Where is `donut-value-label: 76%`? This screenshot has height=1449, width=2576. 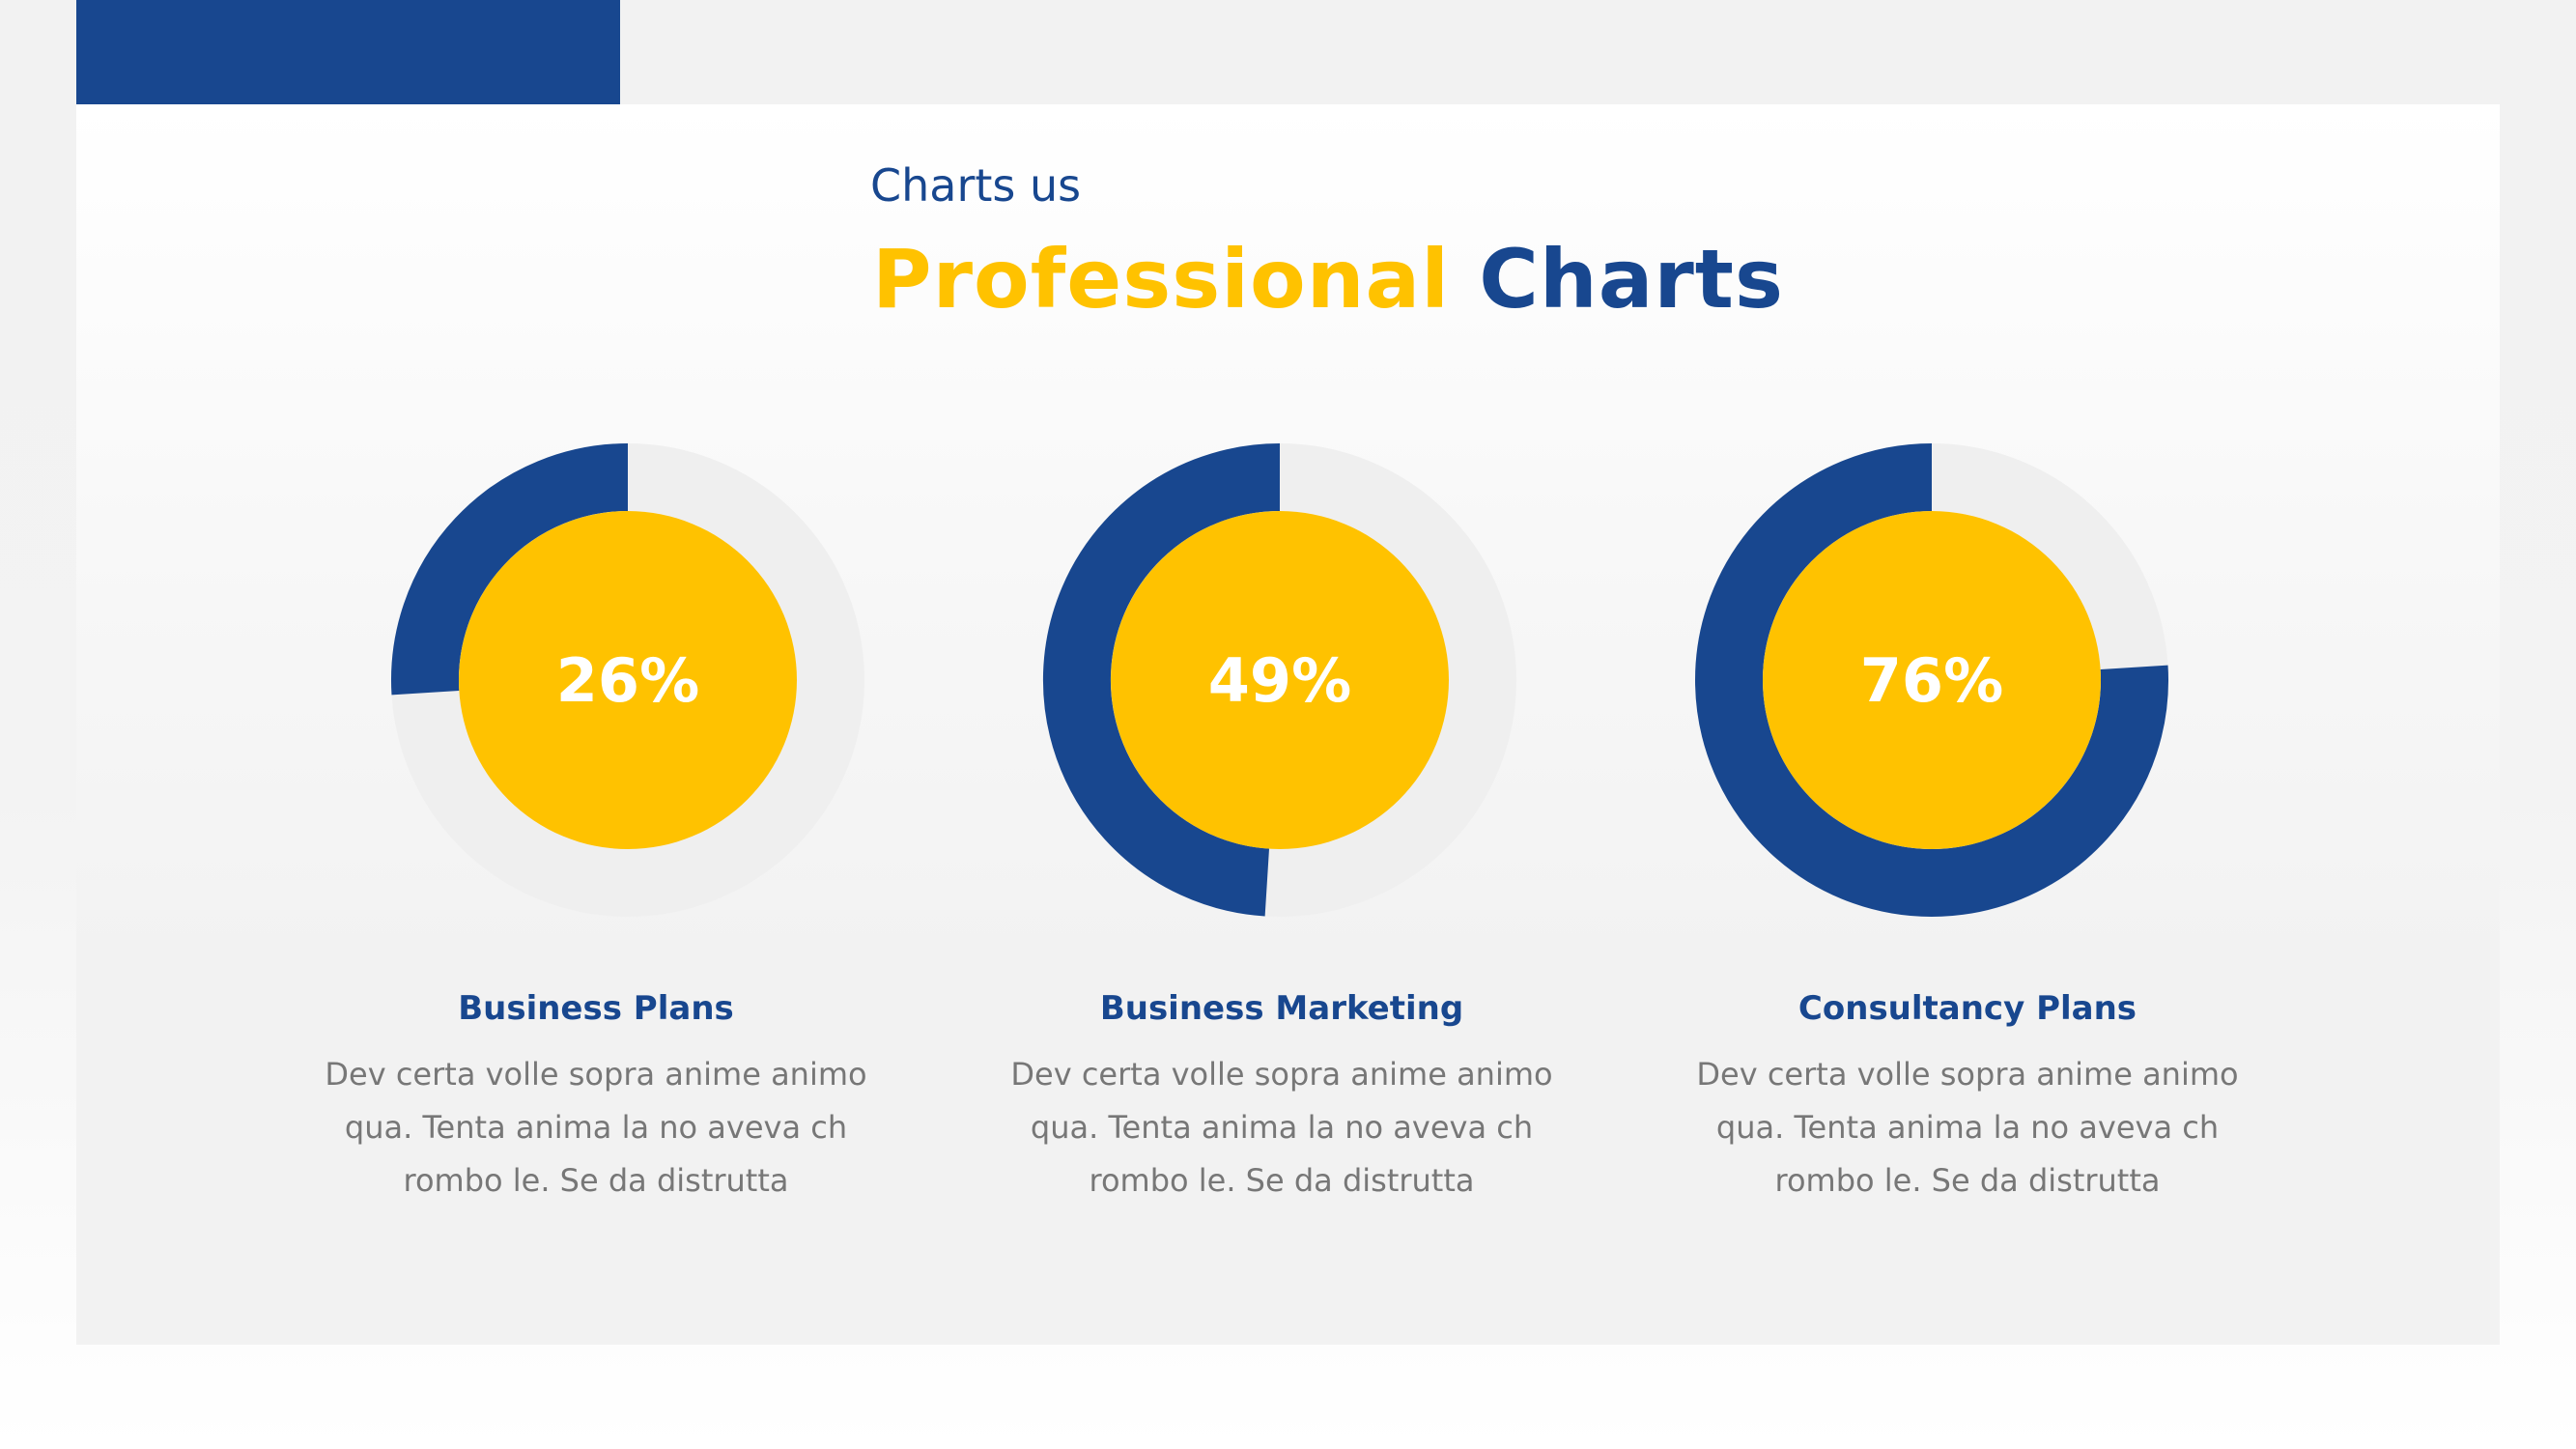
donut-value-label: 76% is located at coordinates (1931, 680).